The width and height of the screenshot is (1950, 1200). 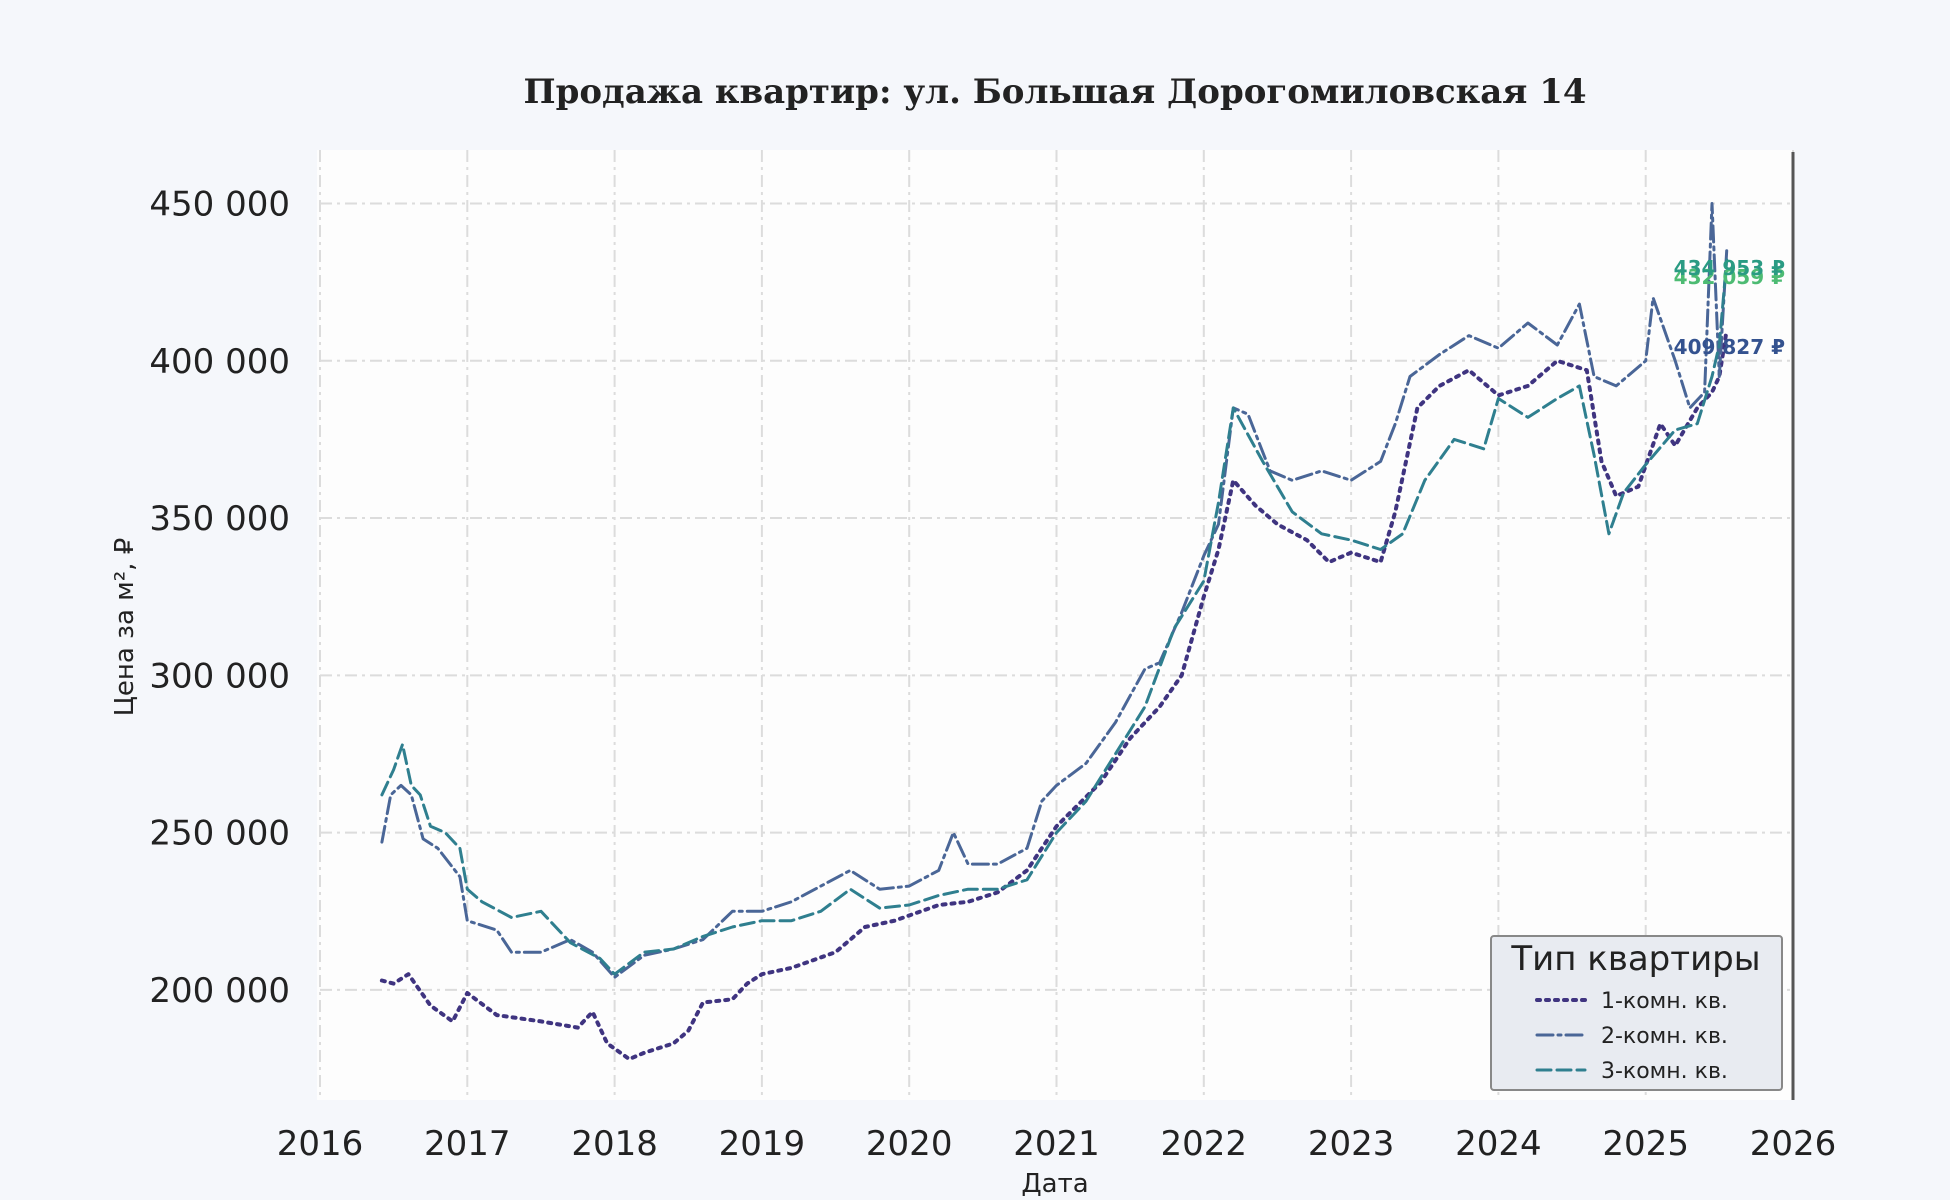 I want to click on x-tick-label: 2016, so click(x=320, y=1144).